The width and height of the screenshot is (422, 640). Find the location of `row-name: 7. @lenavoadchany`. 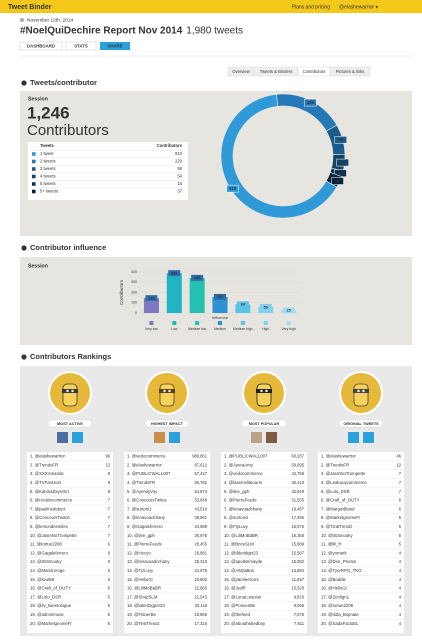

row-name: 7. @lenavoadchany is located at coordinates (243, 508).